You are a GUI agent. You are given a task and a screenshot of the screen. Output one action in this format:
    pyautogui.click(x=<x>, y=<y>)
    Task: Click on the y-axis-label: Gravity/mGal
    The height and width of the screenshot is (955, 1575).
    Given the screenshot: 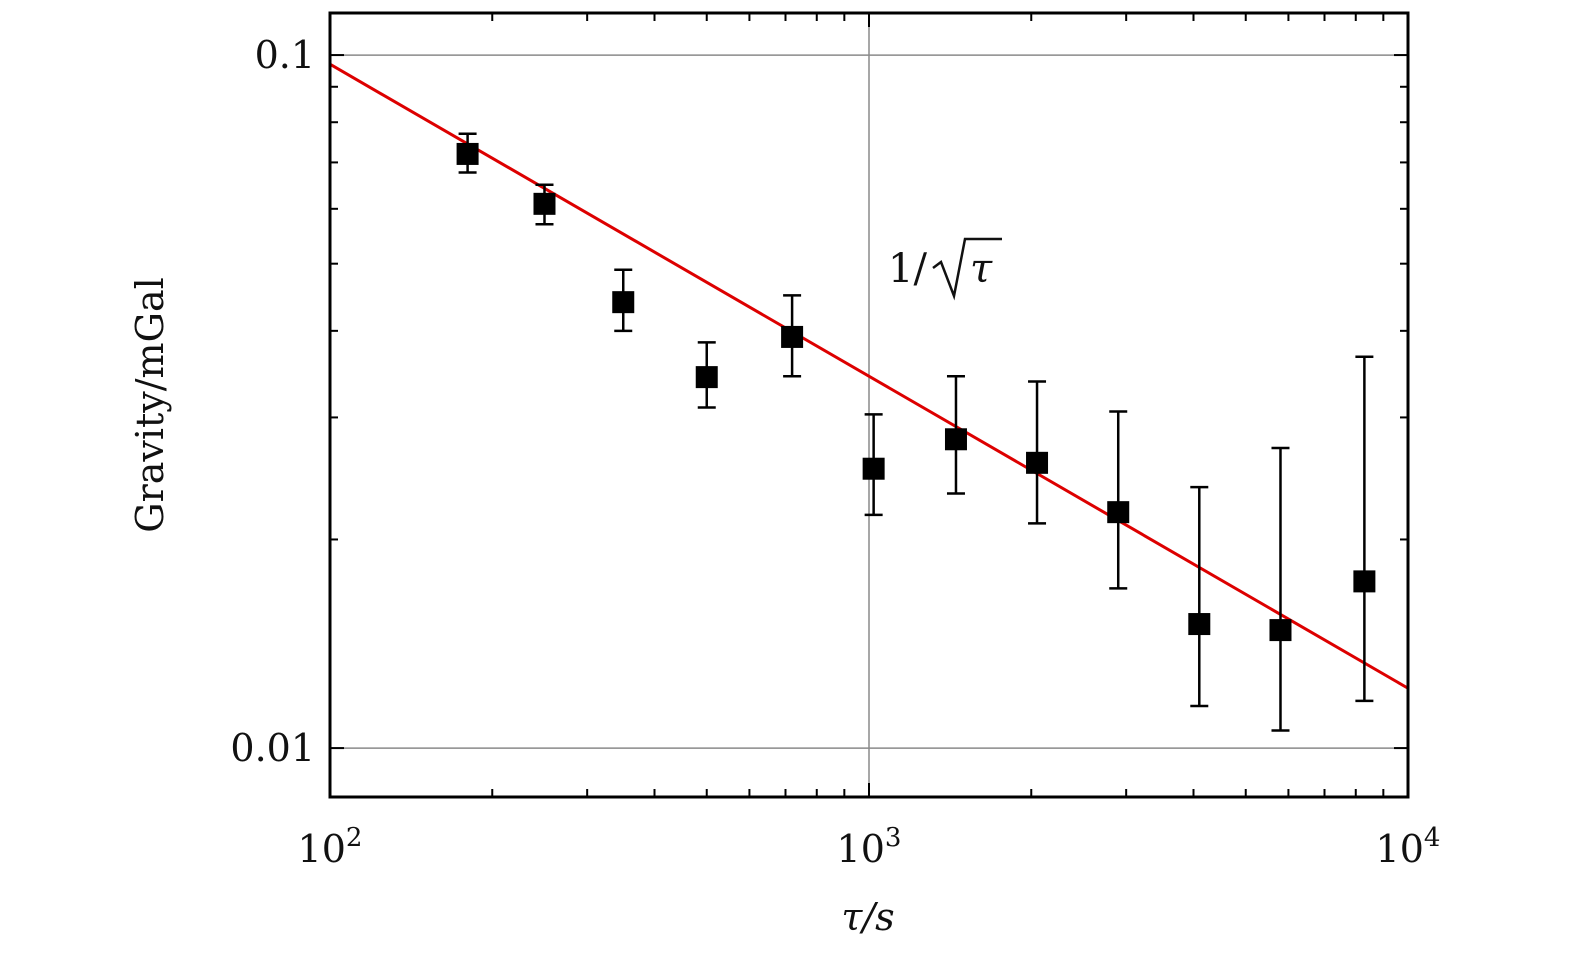 What is the action you would take?
    pyautogui.click(x=150, y=405)
    